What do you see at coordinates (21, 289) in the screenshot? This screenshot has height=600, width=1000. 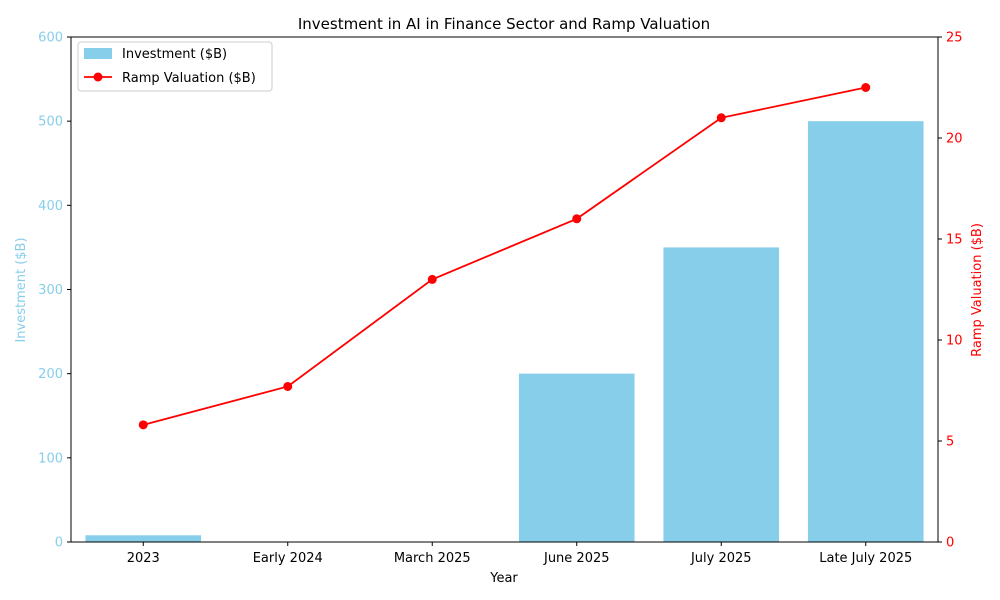 I see `left-axis-label: Investment ($B)` at bounding box center [21, 289].